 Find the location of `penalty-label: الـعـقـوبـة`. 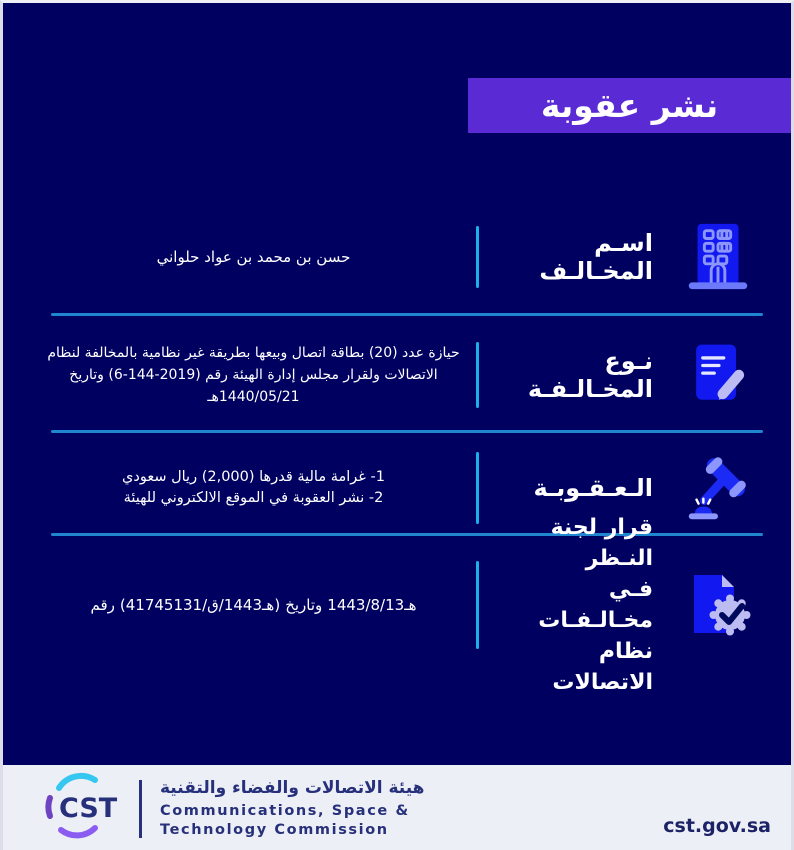

penalty-label: الـعـقـوبـة is located at coordinates (593, 488).